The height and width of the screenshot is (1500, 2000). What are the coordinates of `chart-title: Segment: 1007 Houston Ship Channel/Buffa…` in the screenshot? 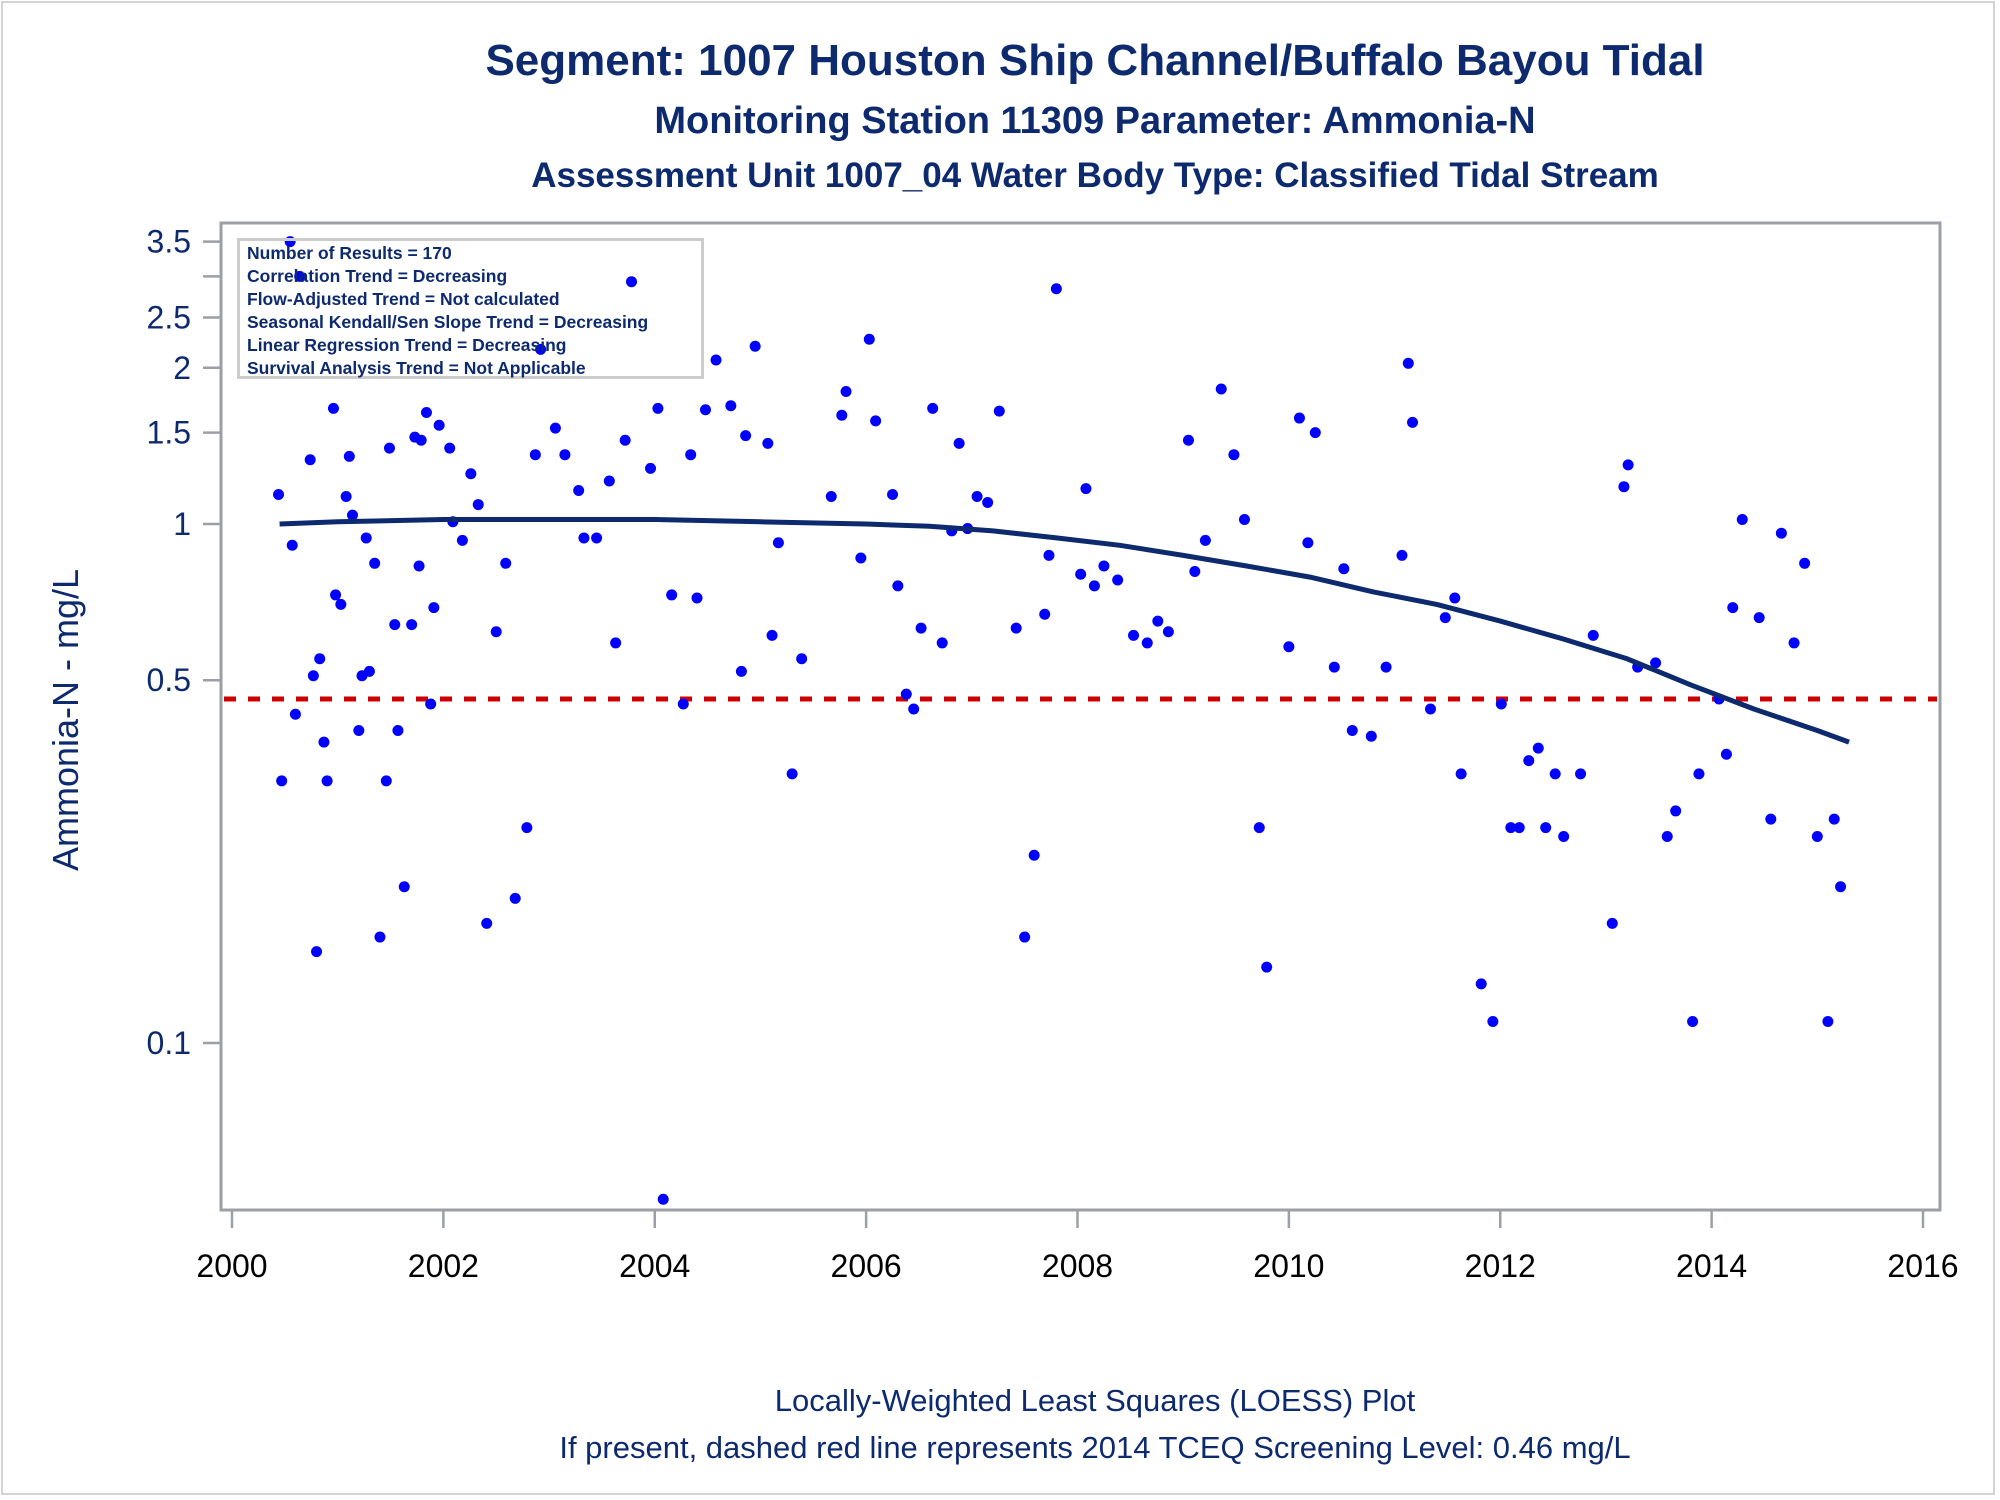 It's located at (1095, 60).